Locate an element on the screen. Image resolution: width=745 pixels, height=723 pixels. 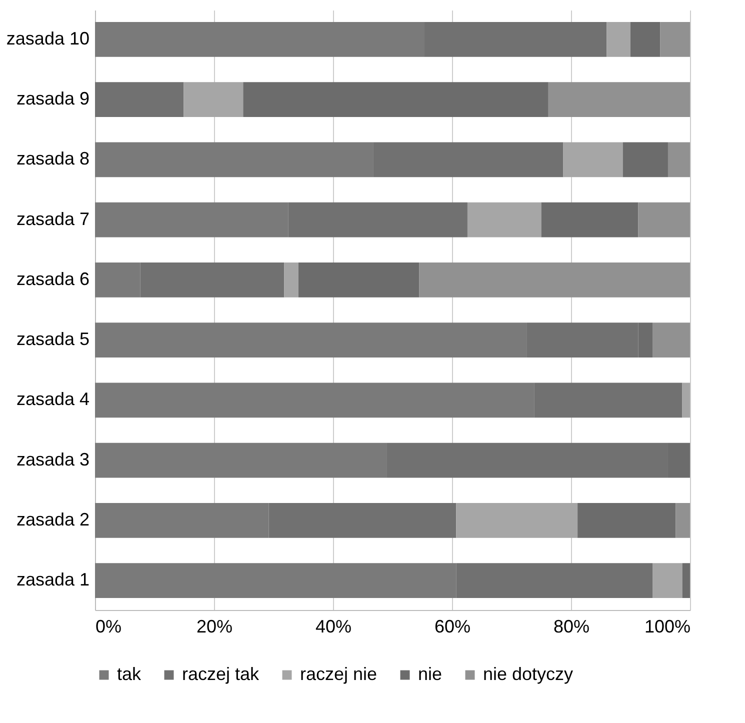
x-tick-label: 0% is located at coordinates (109, 626).